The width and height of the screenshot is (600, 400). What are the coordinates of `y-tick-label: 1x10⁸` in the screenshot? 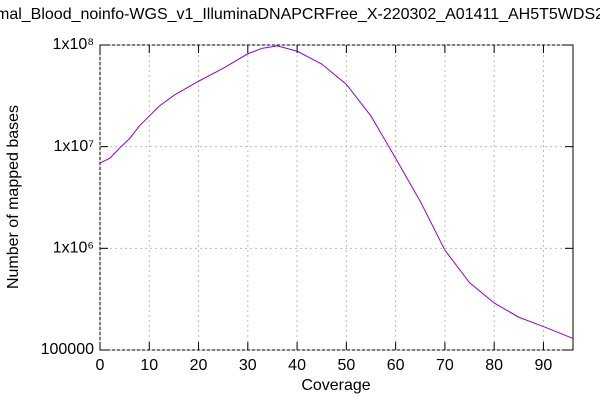 It's located at (73, 44).